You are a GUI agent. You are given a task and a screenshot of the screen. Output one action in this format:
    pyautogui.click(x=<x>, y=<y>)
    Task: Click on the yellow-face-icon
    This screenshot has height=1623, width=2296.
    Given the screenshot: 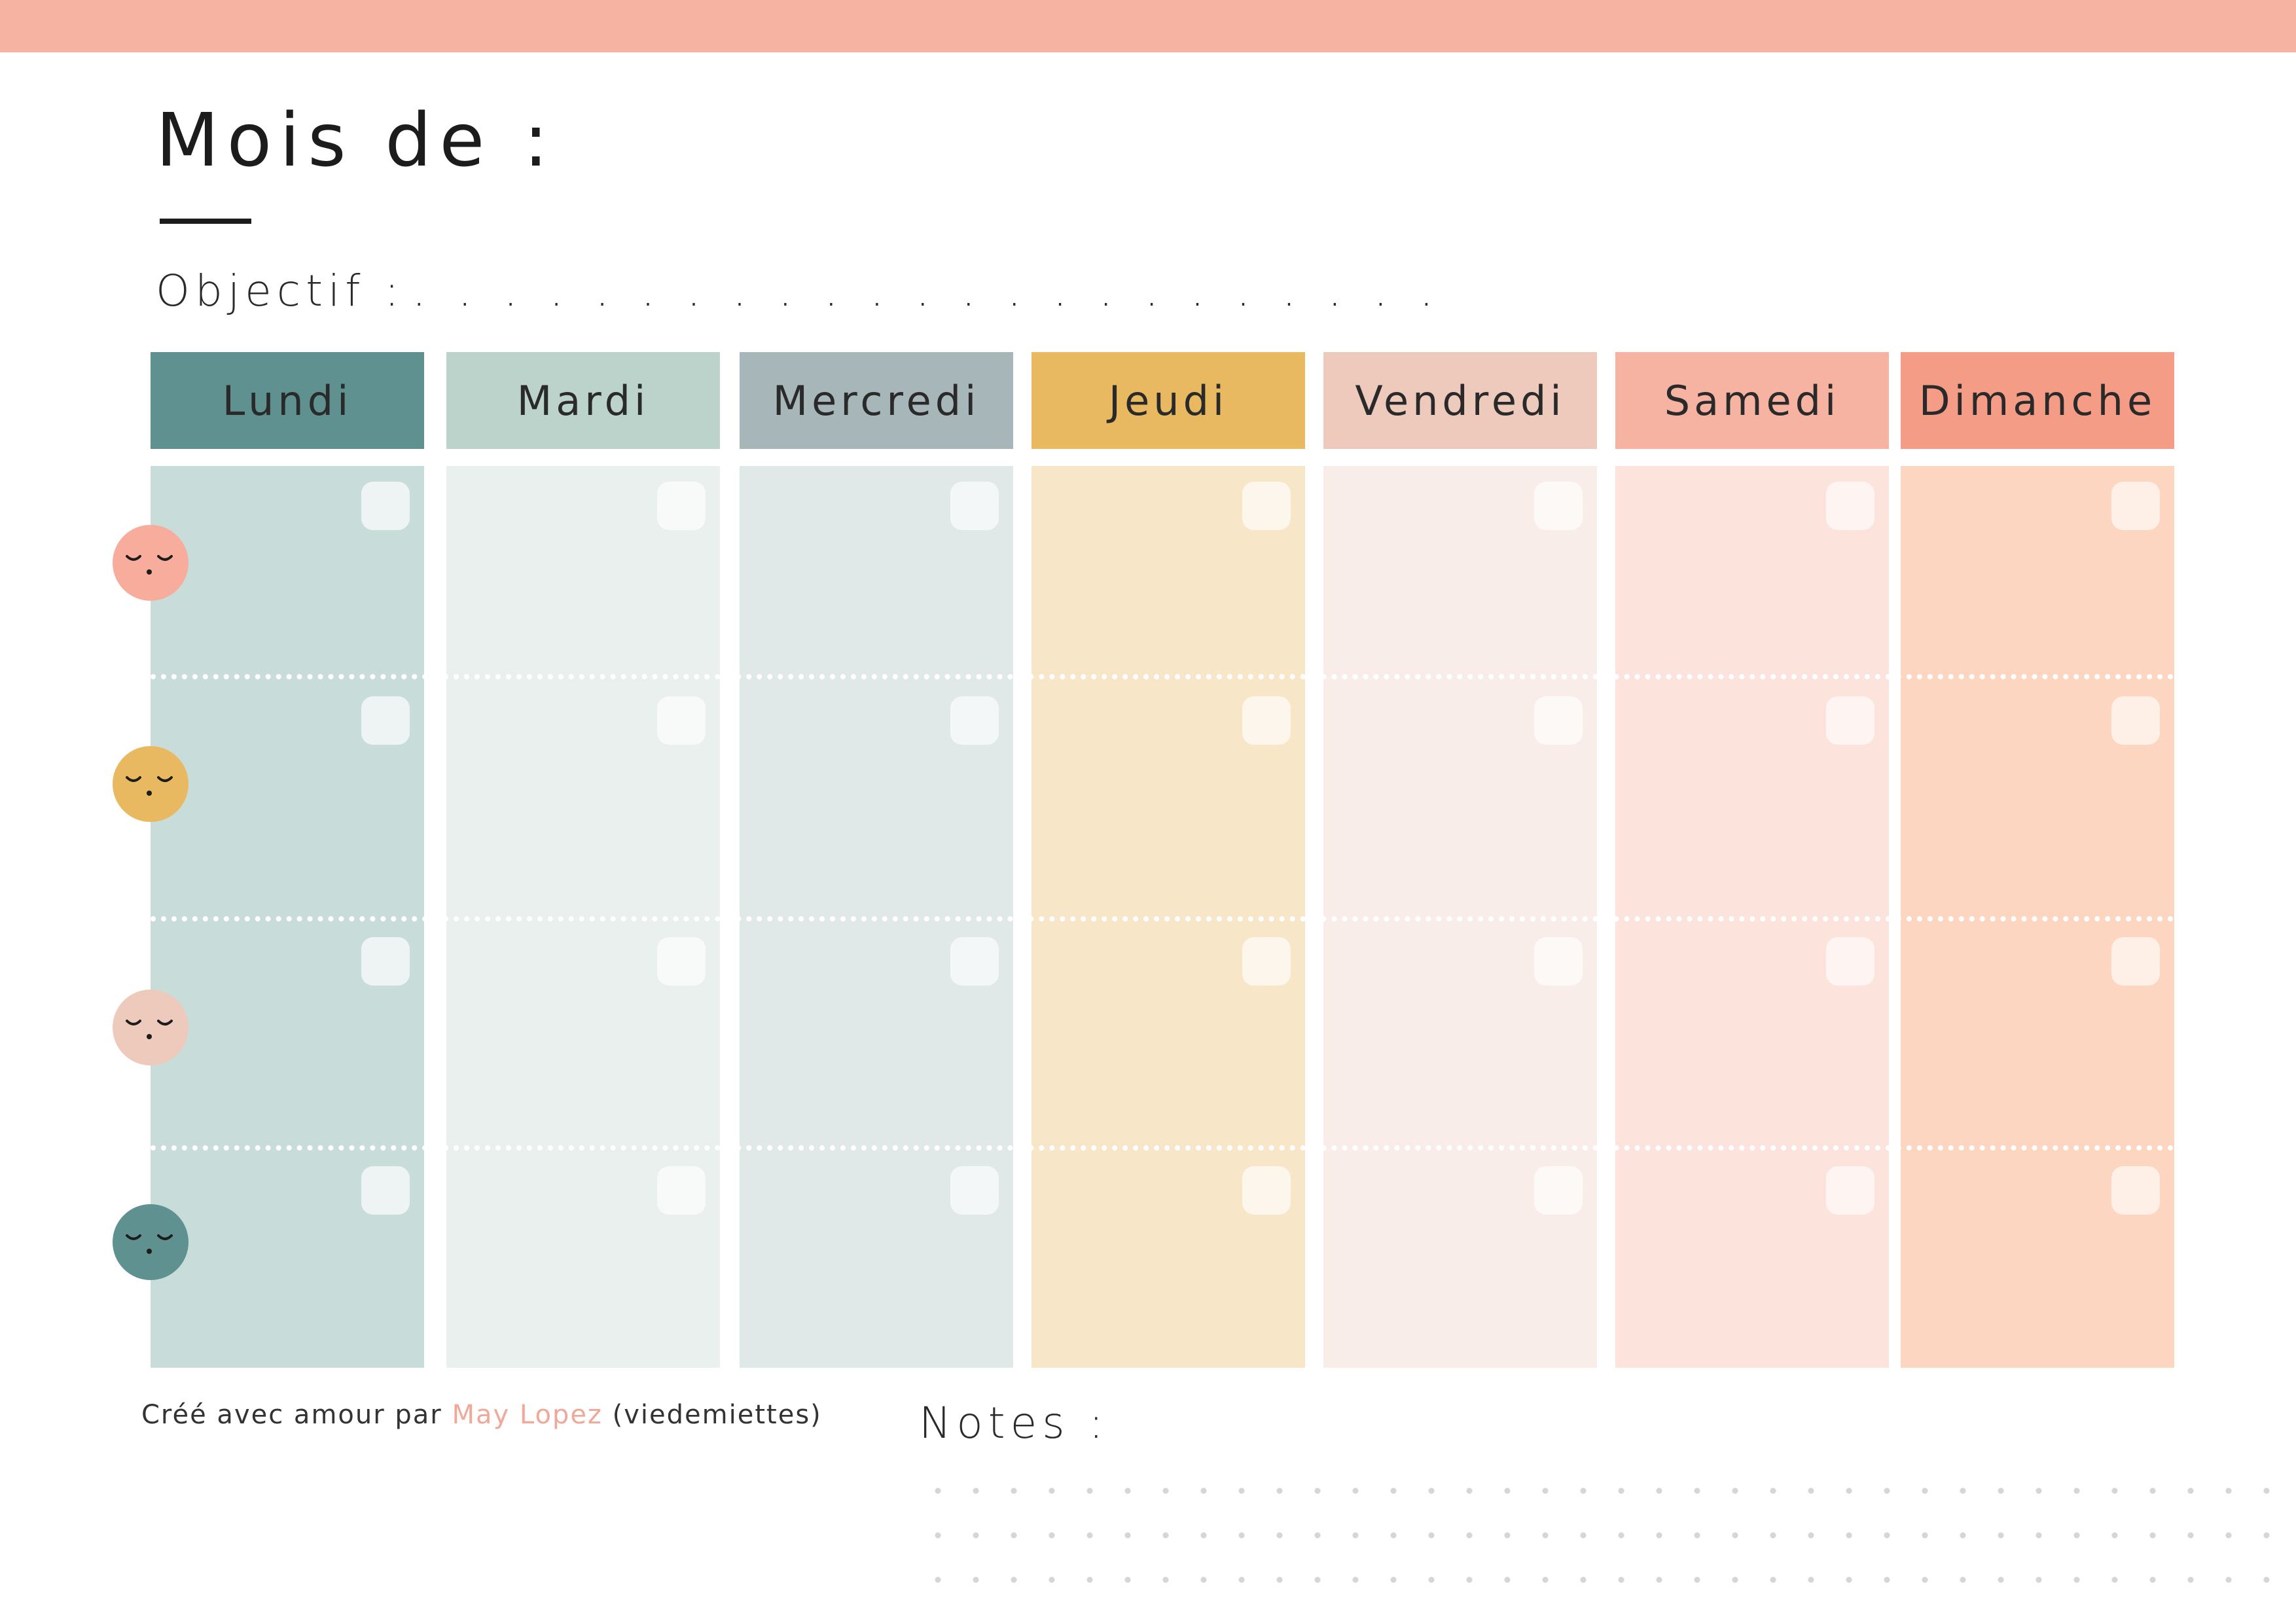 What is the action you would take?
    pyautogui.click(x=150, y=784)
    